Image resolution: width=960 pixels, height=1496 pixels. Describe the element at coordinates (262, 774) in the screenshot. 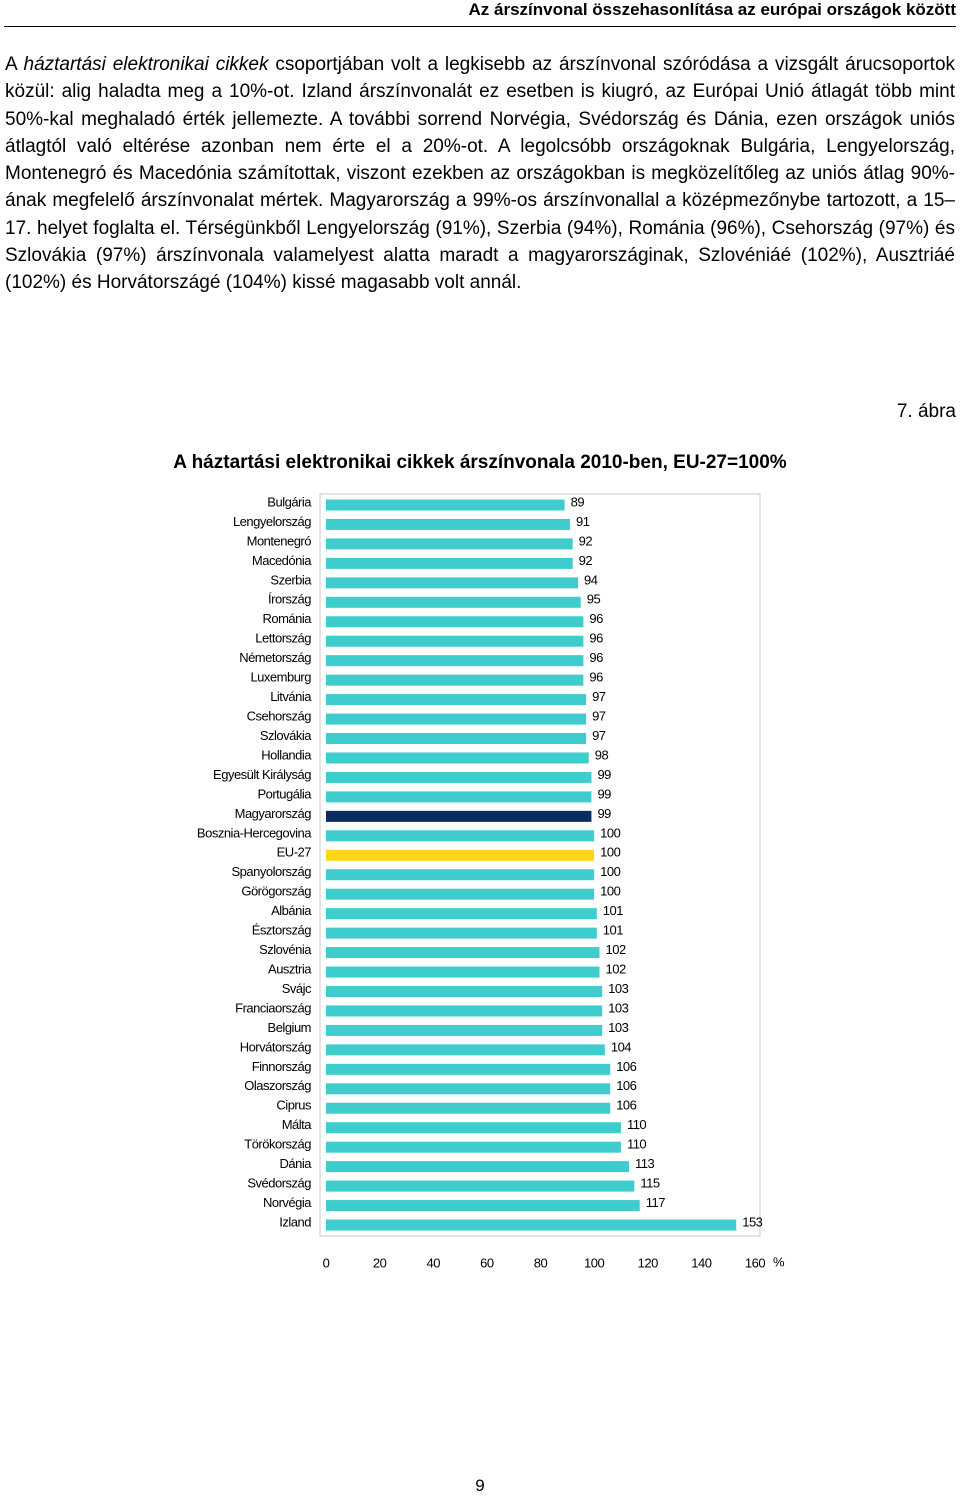

I see `category-label: Egyesült Királyság` at that location.